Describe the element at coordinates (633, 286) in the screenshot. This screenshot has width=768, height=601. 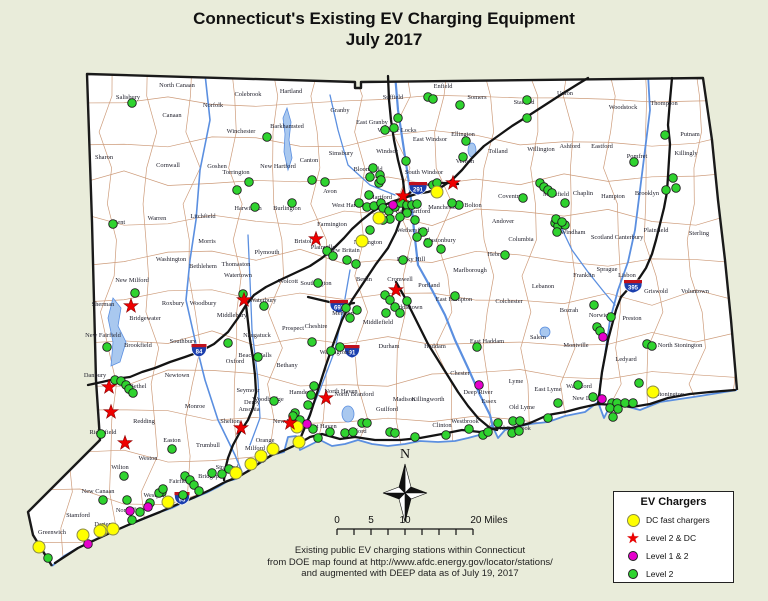
I see `interstate-shield-395: 395` at that location.